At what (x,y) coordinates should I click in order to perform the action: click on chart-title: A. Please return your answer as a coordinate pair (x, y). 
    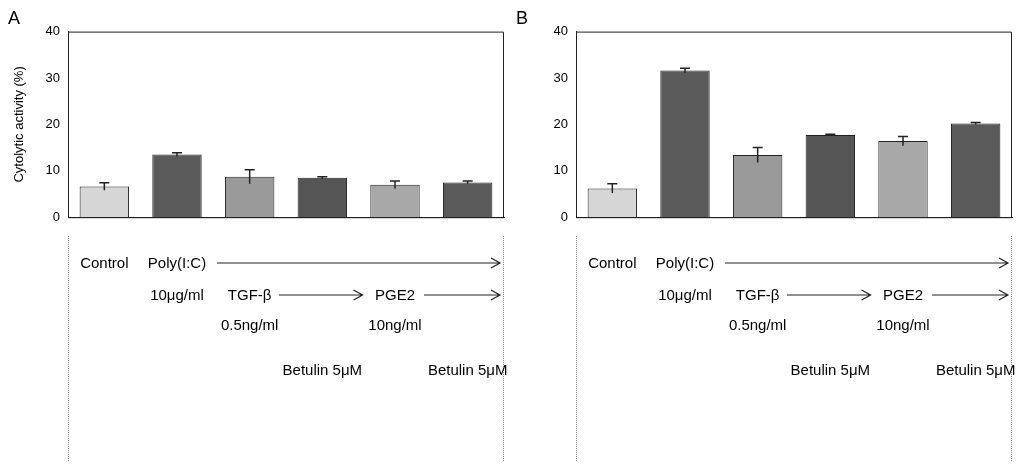
    Looking at the image, I should click on (14, 17).